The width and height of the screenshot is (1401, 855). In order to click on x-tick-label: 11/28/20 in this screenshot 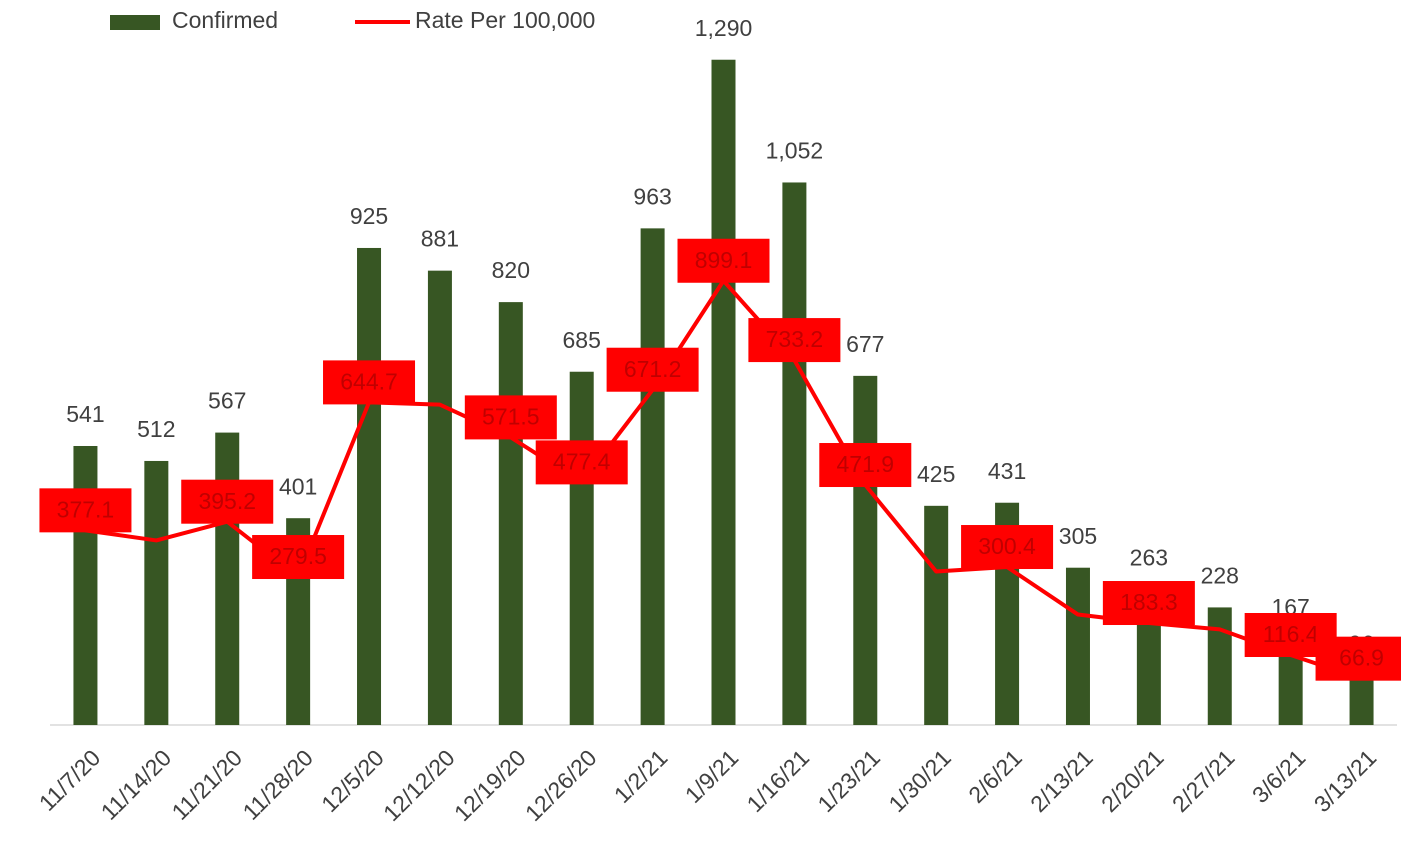, I will do `click(277, 784)`.